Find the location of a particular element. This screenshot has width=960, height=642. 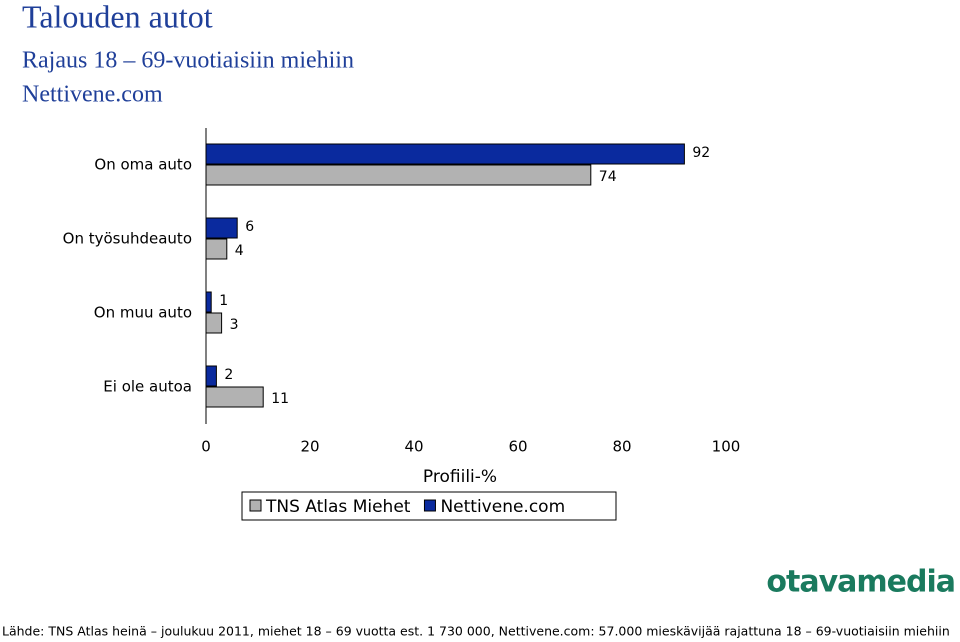

y-tick-label: On oma auto is located at coordinates (143, 165).